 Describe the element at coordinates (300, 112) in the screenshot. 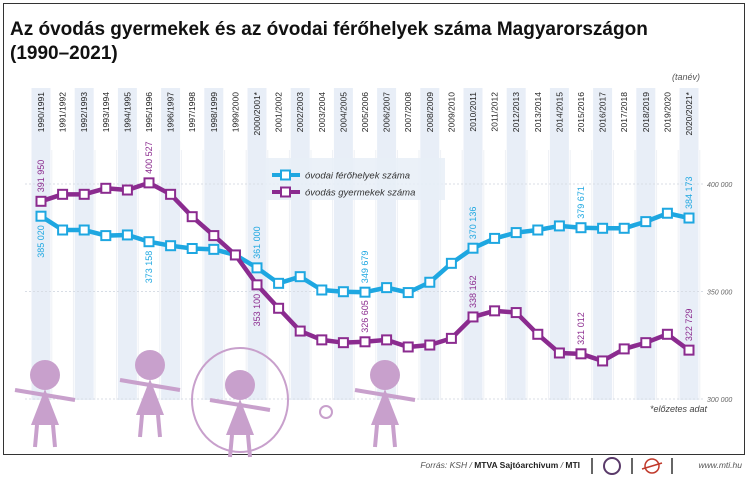

I see `x-tick-label: 2002/2003` at that location.